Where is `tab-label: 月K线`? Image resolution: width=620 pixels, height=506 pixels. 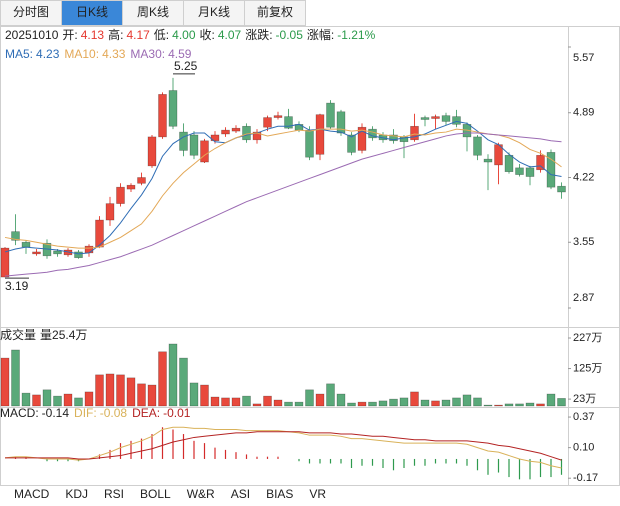 tab-label: 月K线 is located at coordinates (214, 12).